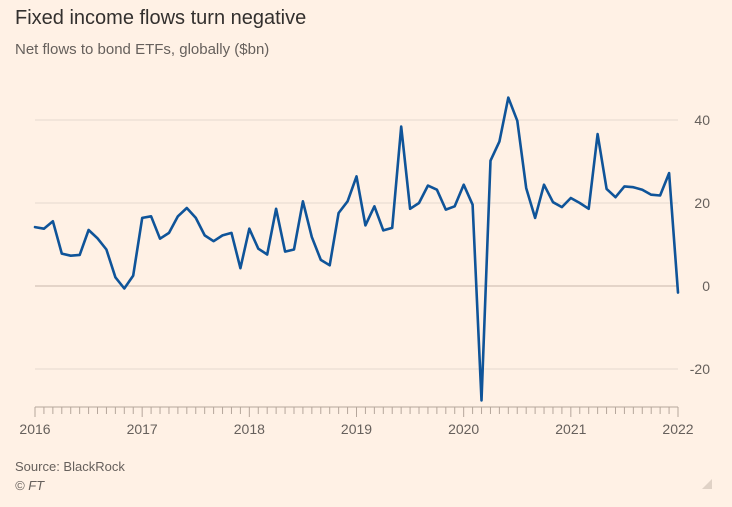  What do you see at coordinates (70, 466) in the screenshot?
I see `source-note: Source: BlackRock` at bounding box center [70, 466].